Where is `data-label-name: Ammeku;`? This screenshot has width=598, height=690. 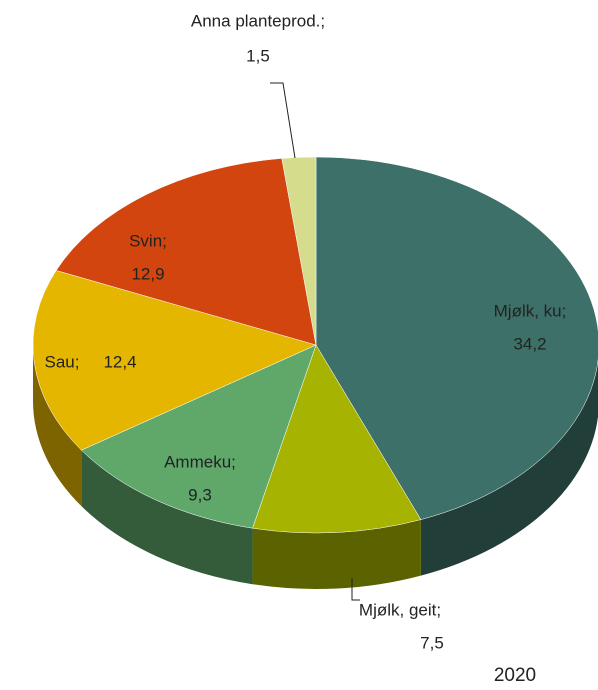 data-label-name: Ammeku; is located at coordinates (200, 461).